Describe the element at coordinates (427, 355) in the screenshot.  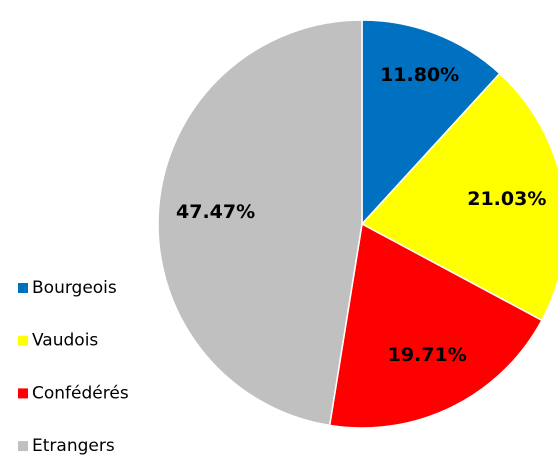
I see `data-label: 19.71%` at that location.